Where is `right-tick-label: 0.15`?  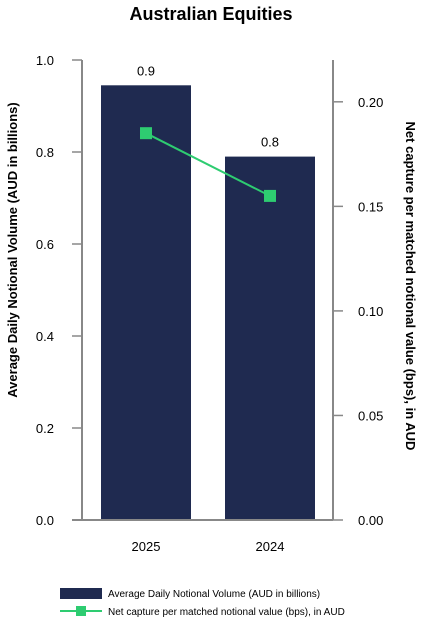
right-tick-label: 0.15 is located at coordinates (370, 206).